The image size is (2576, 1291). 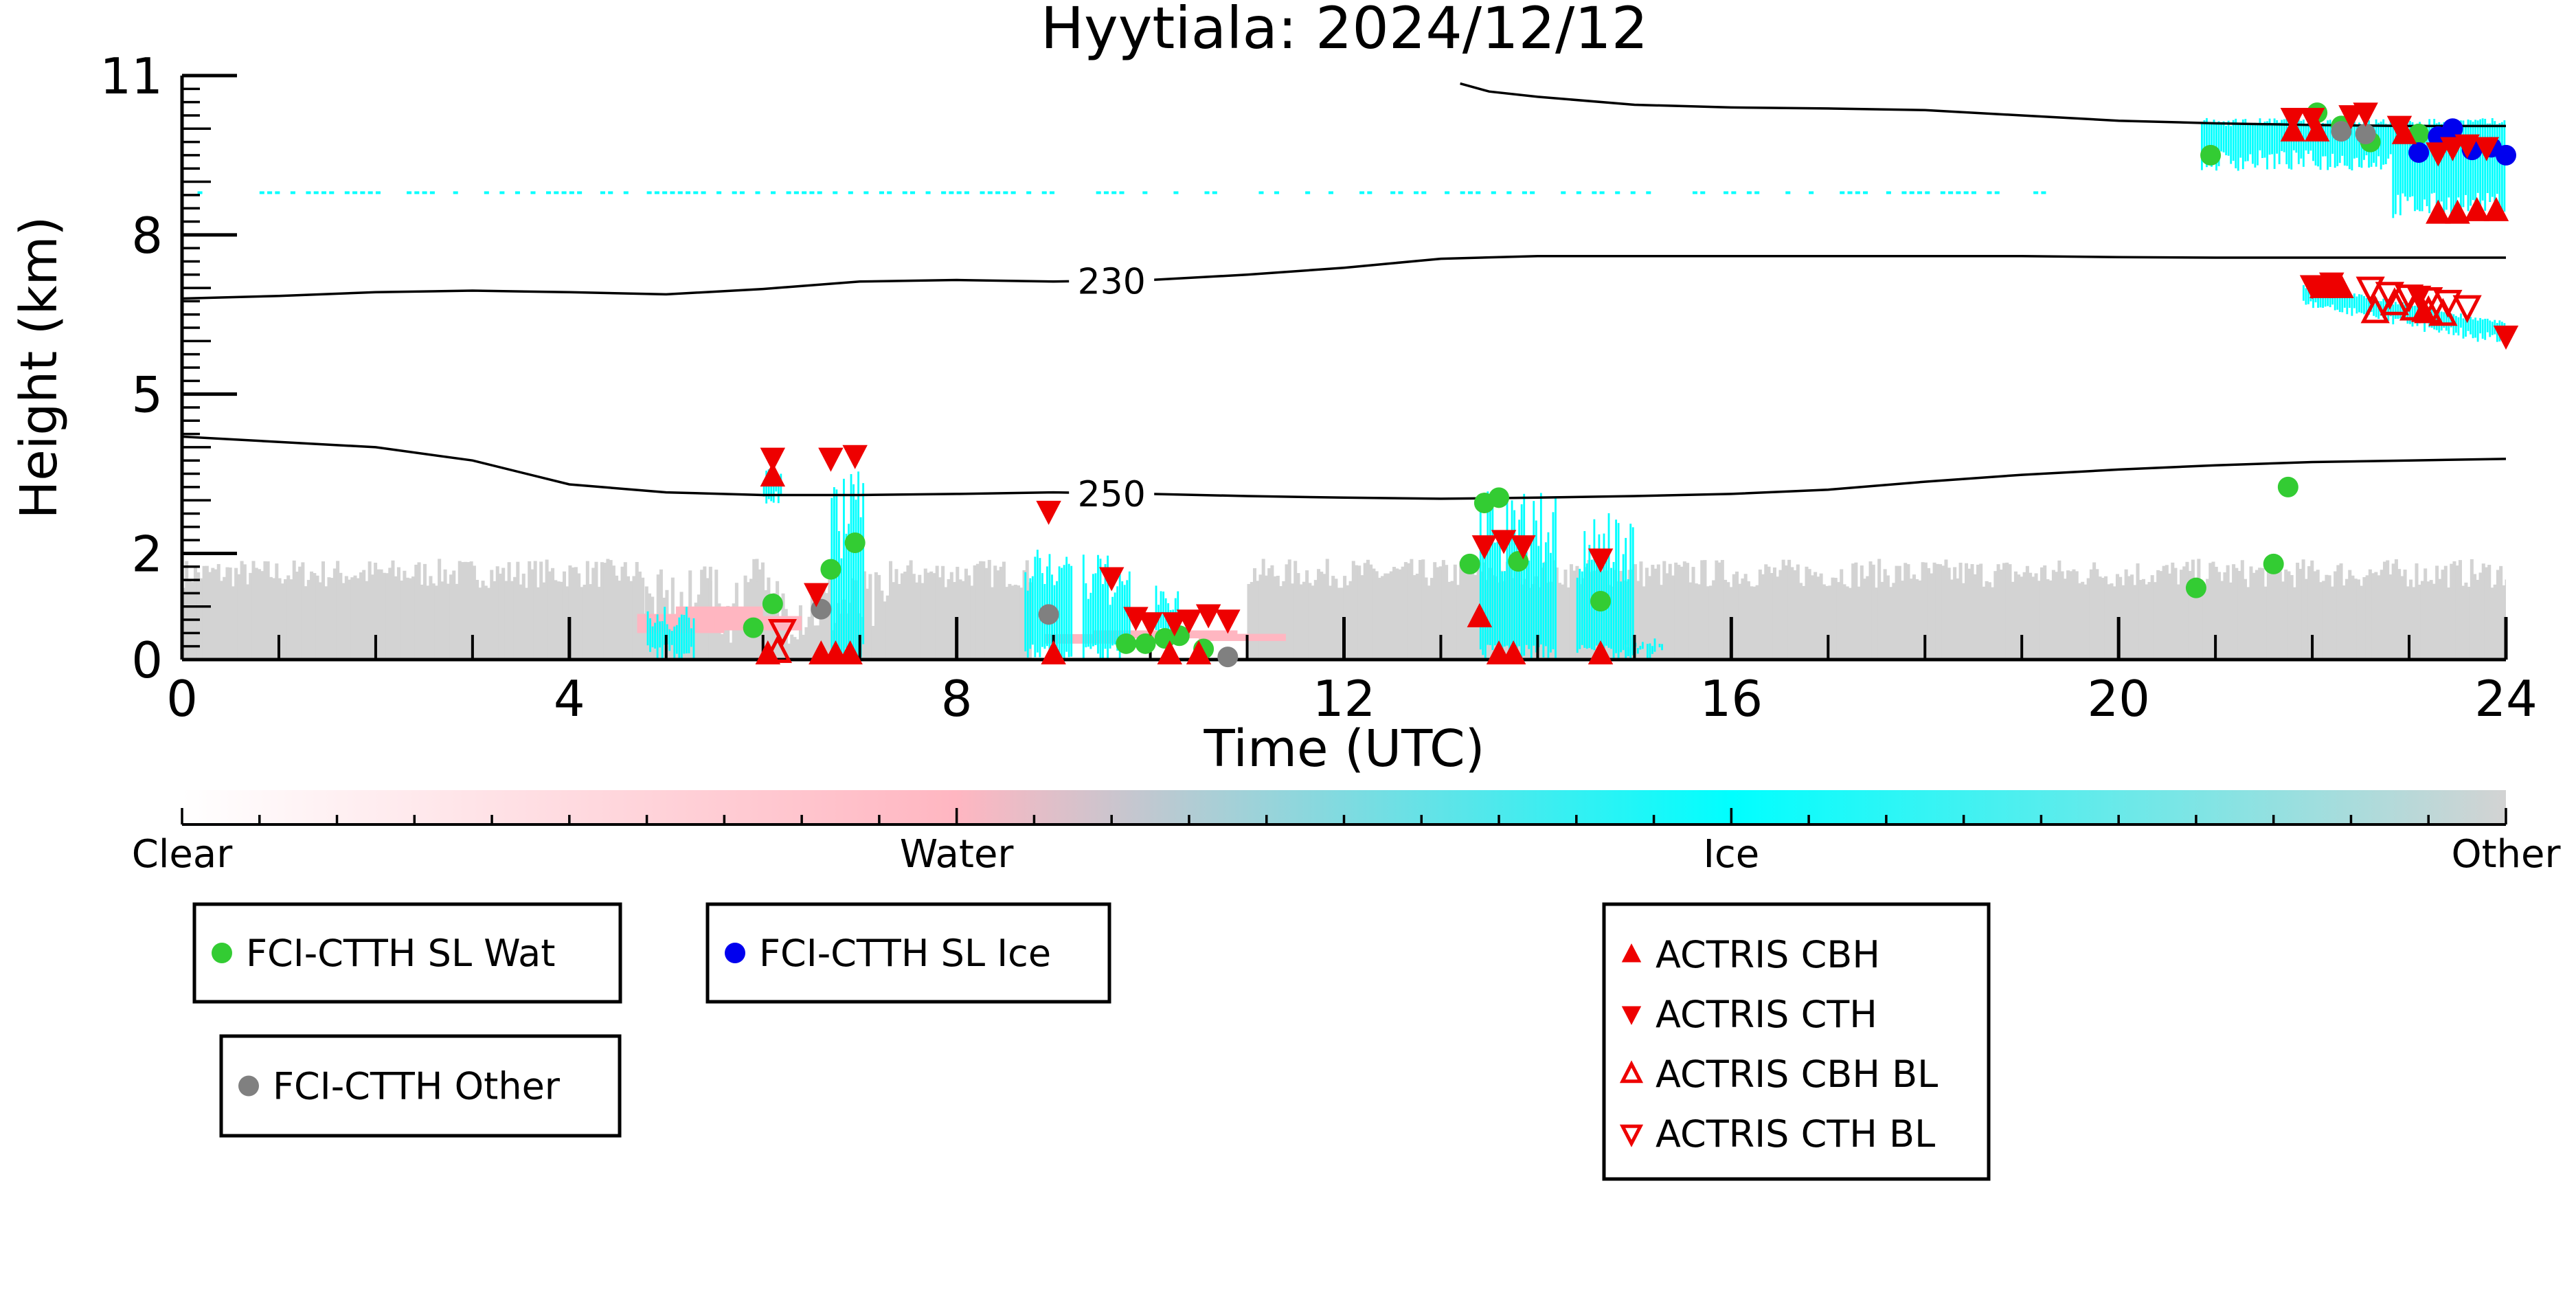 I want to click on x-tick-label: 24, so click(x=2506, y=699).